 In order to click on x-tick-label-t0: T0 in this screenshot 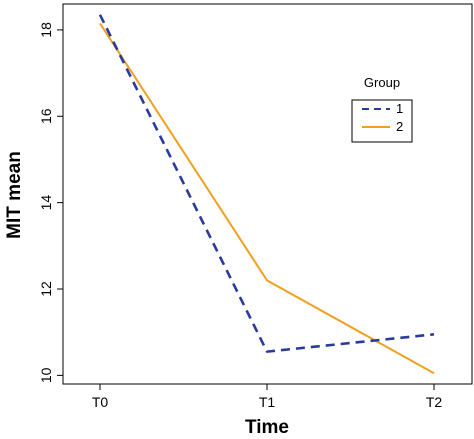, I will do `click(100, 402)`.